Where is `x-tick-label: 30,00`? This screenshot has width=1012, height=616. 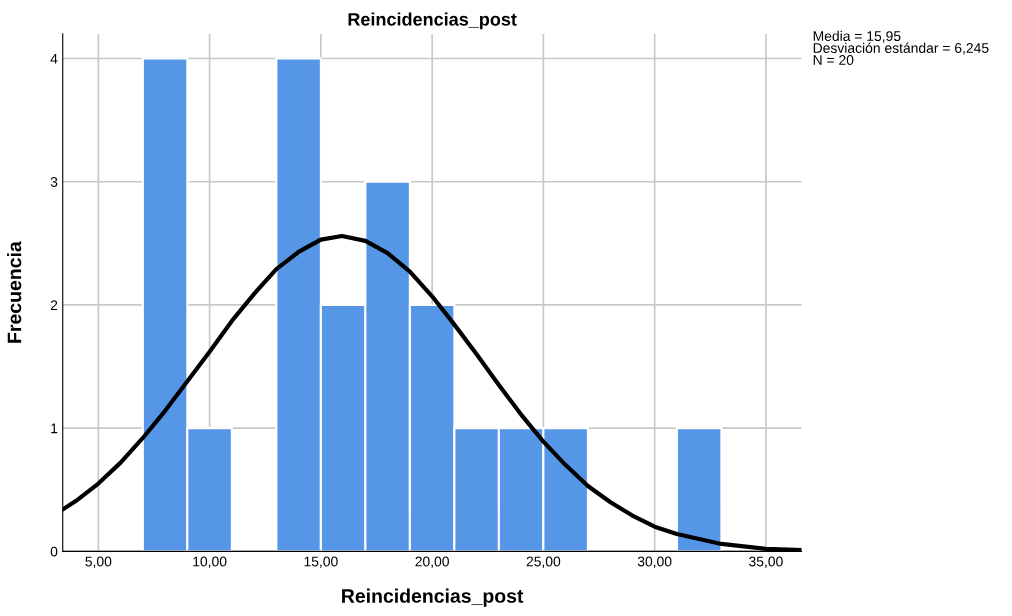 x-tick-label: 30,00 is located at coordinates (654, 562).